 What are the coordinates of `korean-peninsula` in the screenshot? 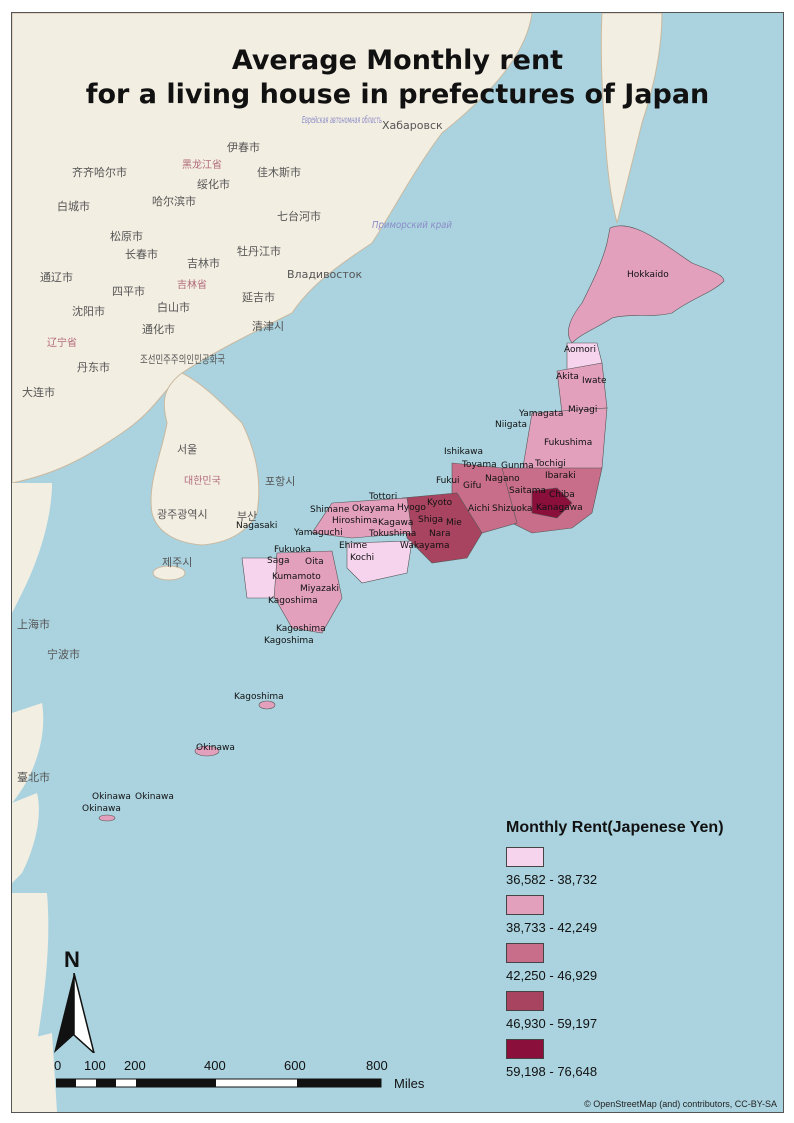 It's located at (205, 476).